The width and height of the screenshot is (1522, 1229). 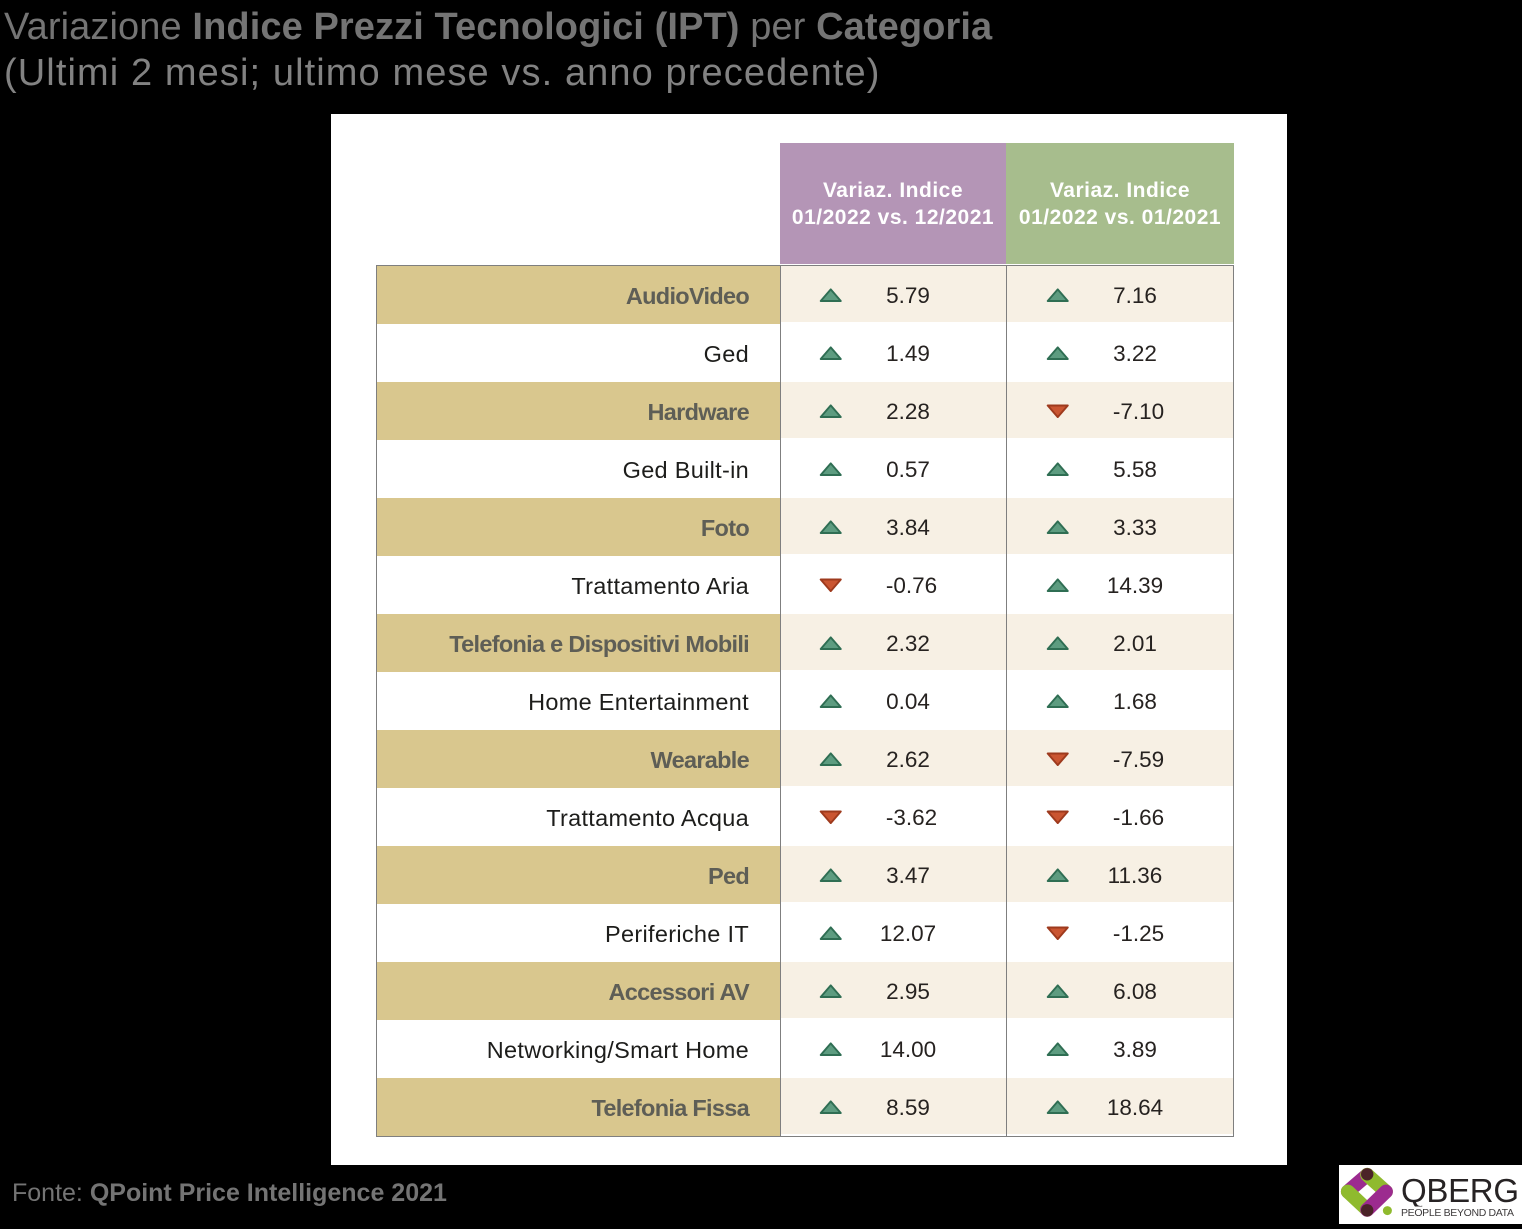 What do you see at coordinates (1457, 1213) in the screenshot?
I see `svg-text: PEOPLE BEYOND DATA` at bounding box center [1457, 1213].